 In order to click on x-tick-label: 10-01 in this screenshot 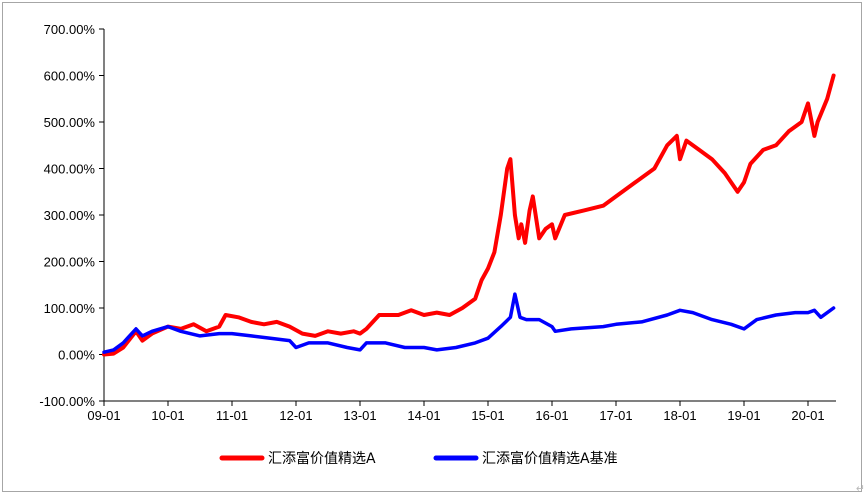, I will do `click(167, 415)`.